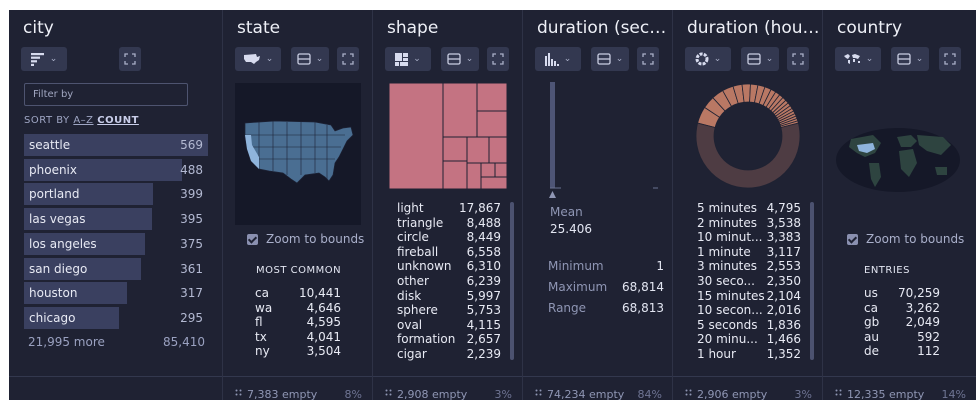 This screenshot has width=976, height=400. What do you see at coordinates (424, 266) in the screenshot?
I see `list-item-label: unknown` at bounding box center [424, 266].